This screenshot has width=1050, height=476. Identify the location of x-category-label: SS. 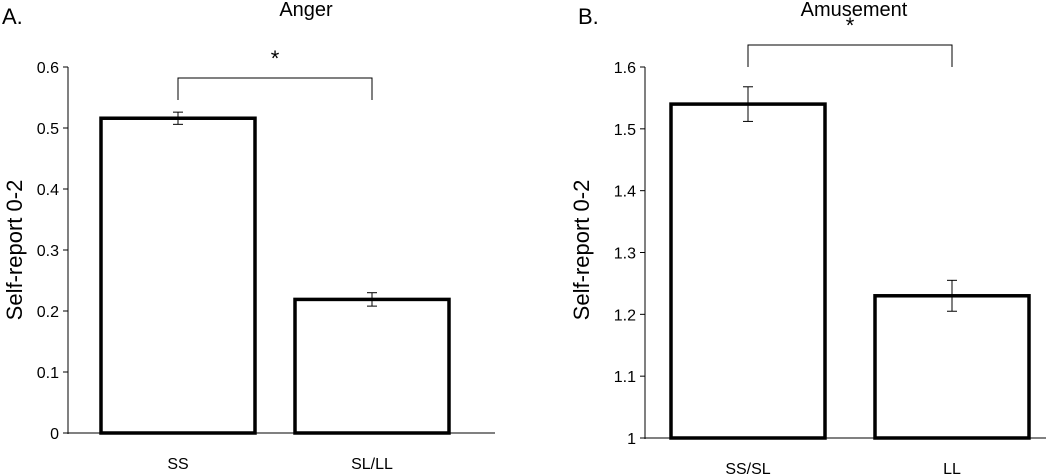
(177, 464).